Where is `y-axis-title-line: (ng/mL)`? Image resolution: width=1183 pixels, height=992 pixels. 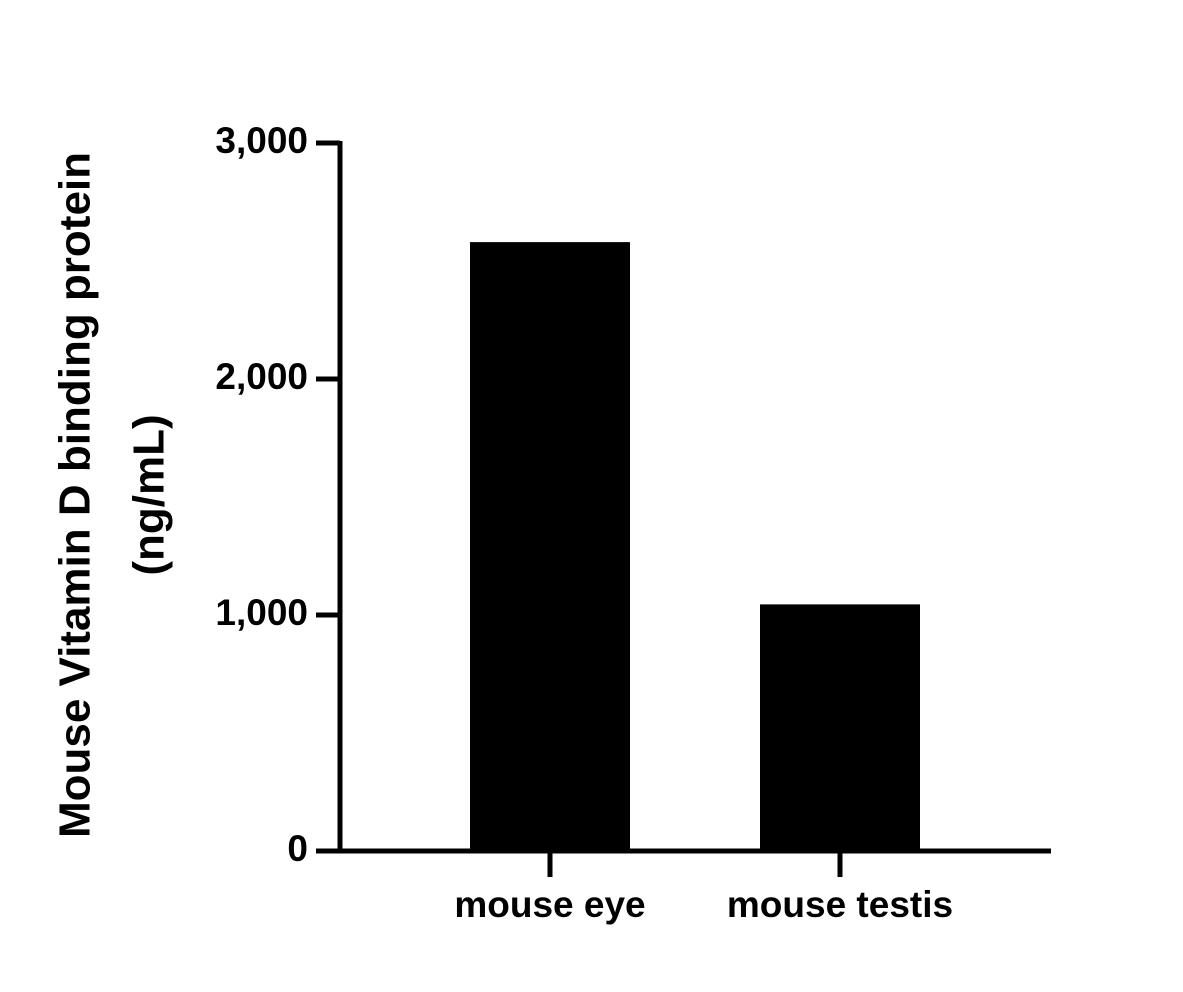 y-axis-title-line: (ng/mL) is located at coordinates (149, 494).